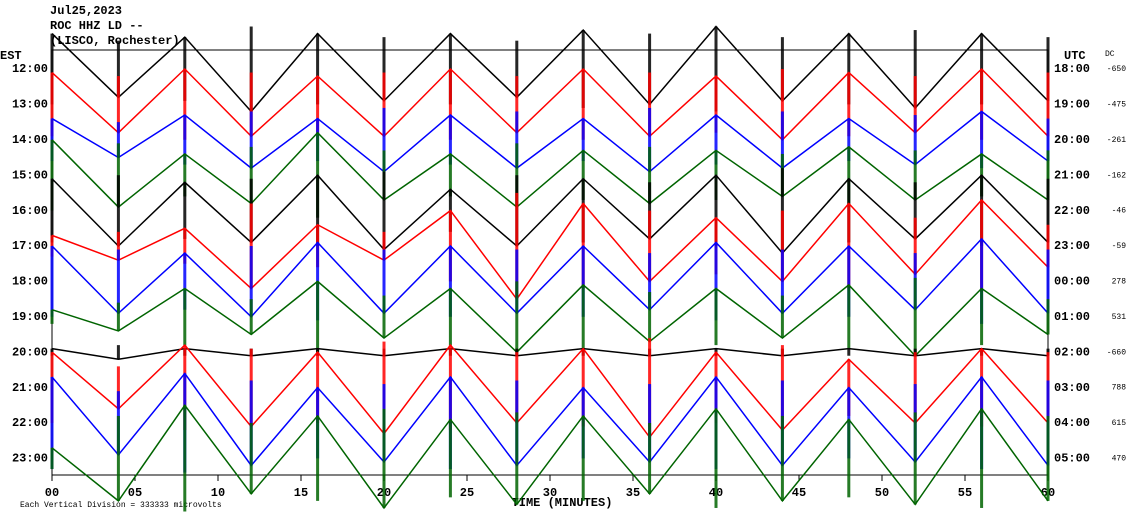  Describe the element at coordinates (1075, 56) in the screenshot. I see `right-axis-label: UTC` at that location.